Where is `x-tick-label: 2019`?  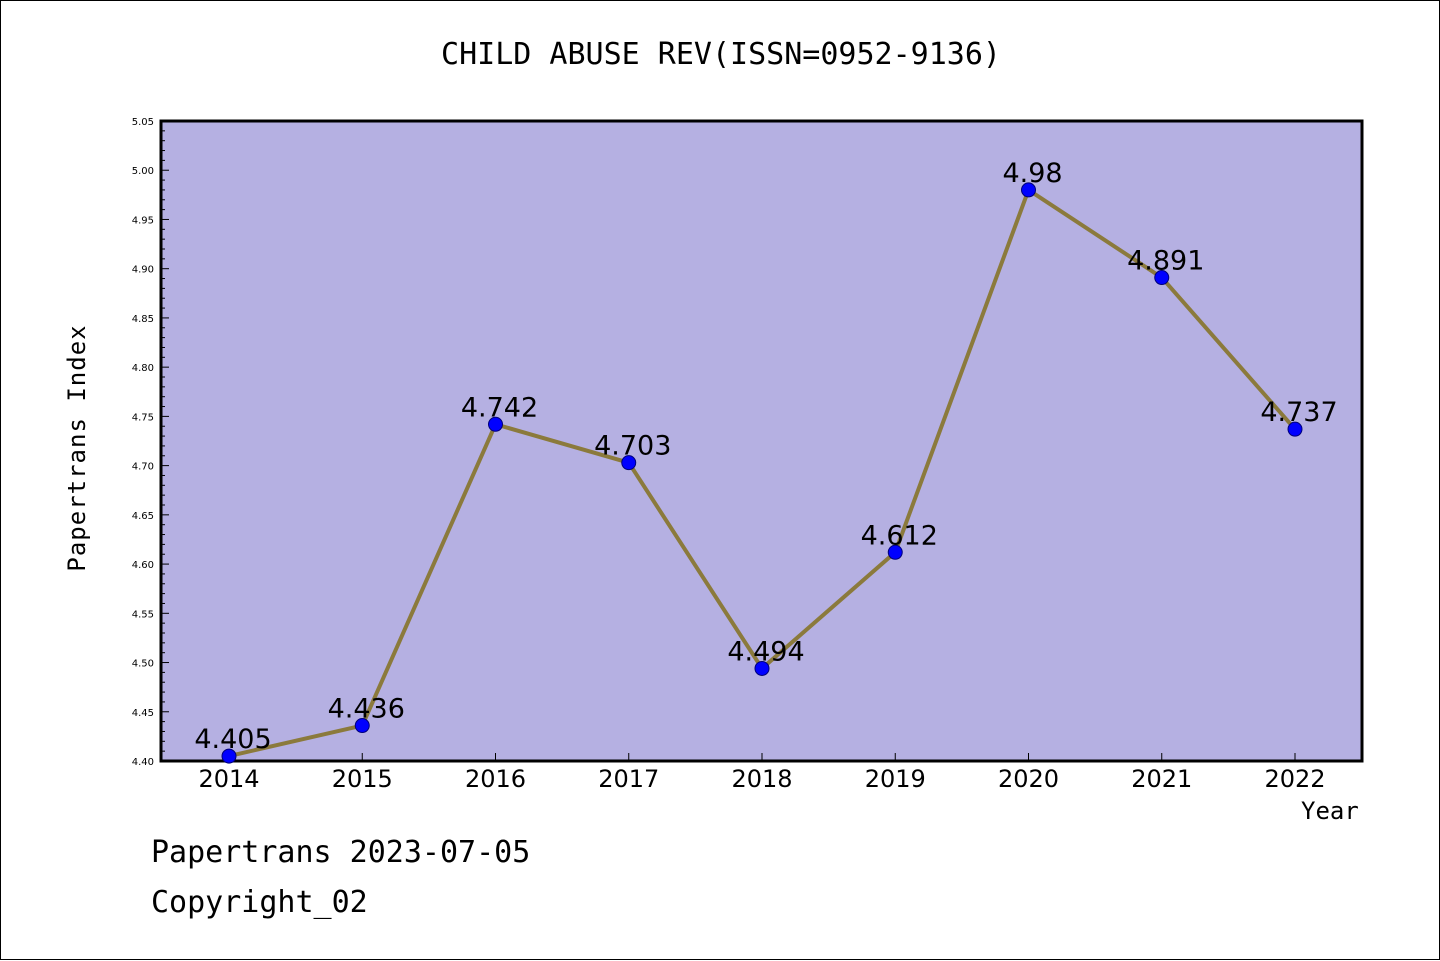 x-tick-label: 2019 is located at coordinates (895, 779).